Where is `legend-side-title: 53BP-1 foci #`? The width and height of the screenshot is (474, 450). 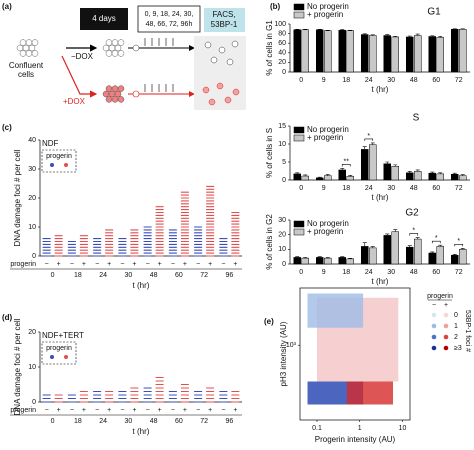 legend-side-title: 53BP-1 foci # is located at coordinates (467, 331).